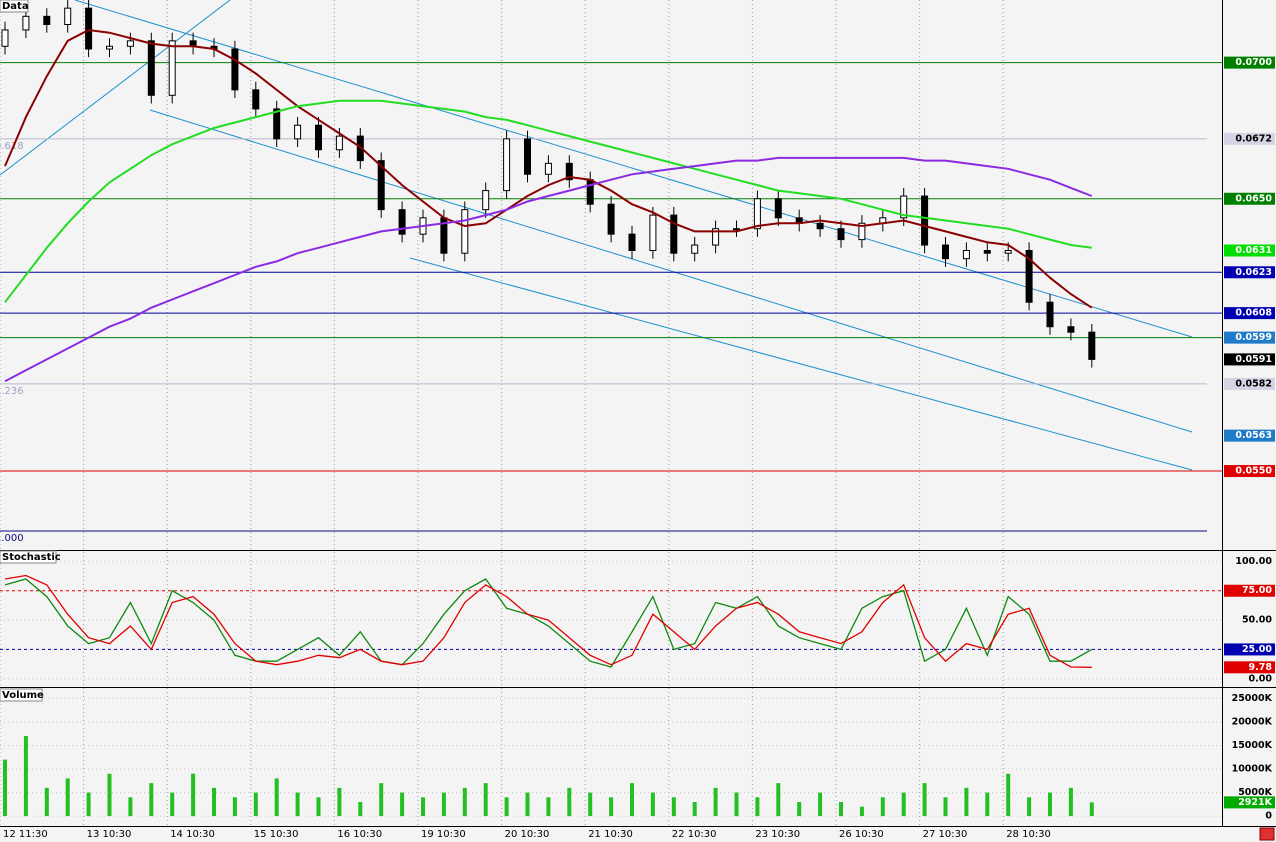 This screenshot has width=1276, height=842. What do you see at coordinates (527, 834) in the screenshot?
I see `x-tick-label: 20 10:30` at bounding box center [527, 834].